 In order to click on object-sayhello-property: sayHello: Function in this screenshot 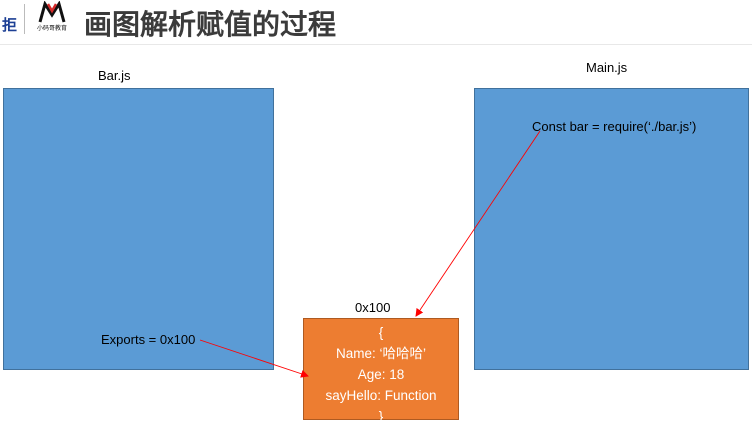, I will do `click(381, 395)`.